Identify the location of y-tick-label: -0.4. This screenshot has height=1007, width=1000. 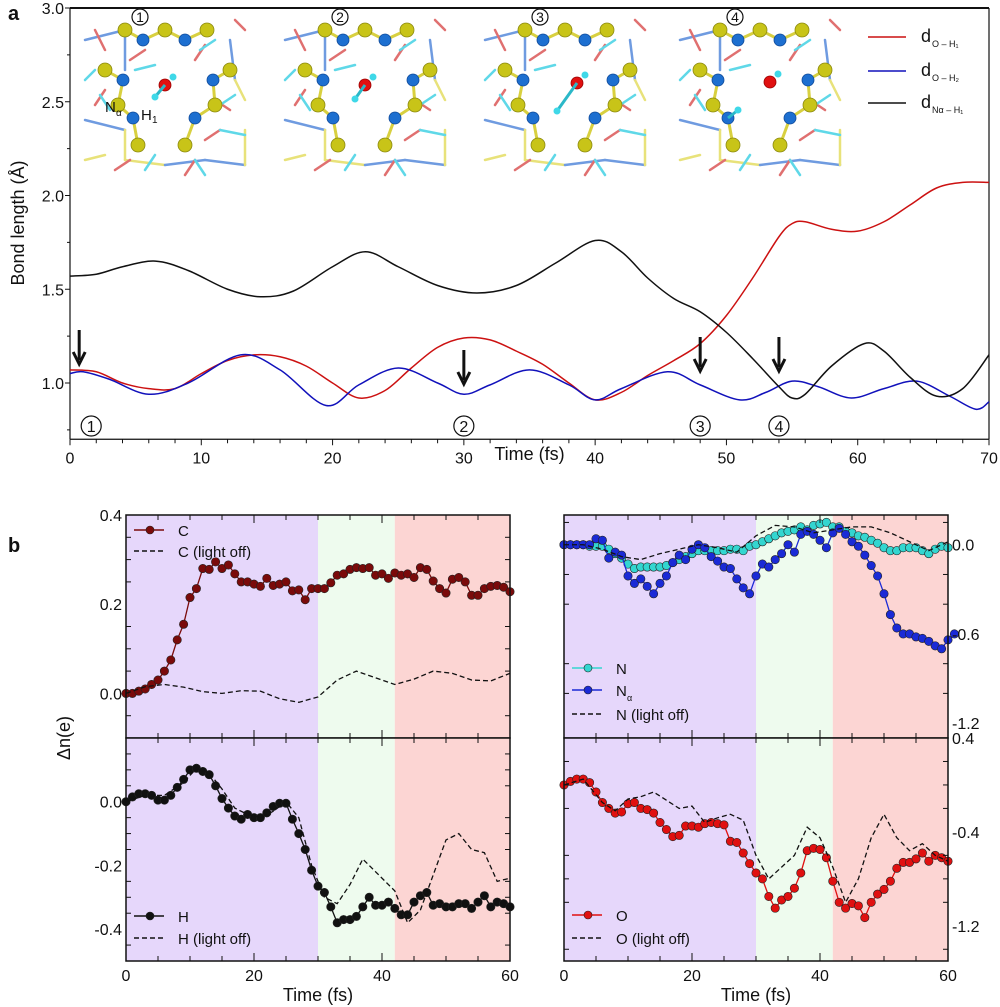
(108, 930).